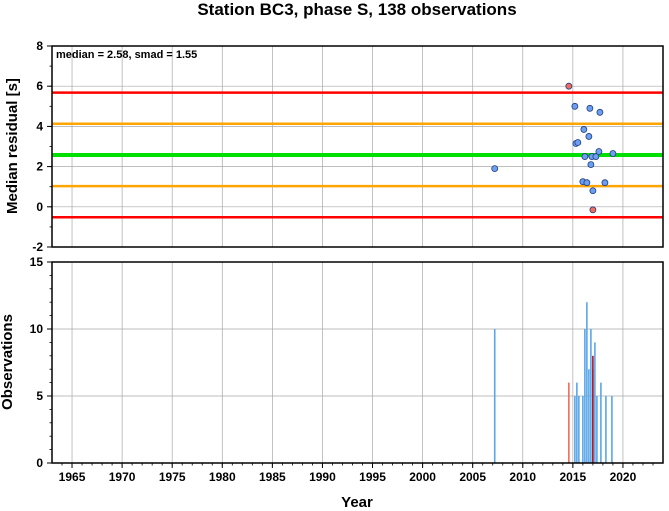  I want to click on residual-points, so click(554, 148).